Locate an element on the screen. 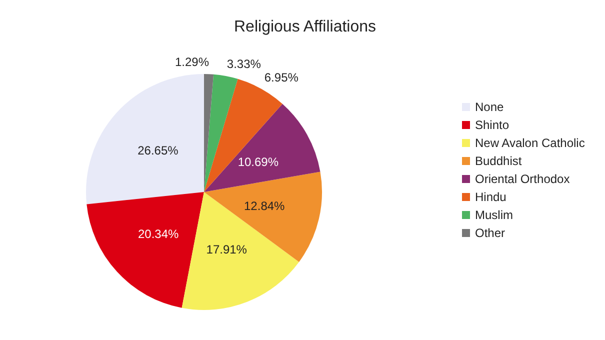  legend-label: Buddhist is located at coordinates (498, 161).